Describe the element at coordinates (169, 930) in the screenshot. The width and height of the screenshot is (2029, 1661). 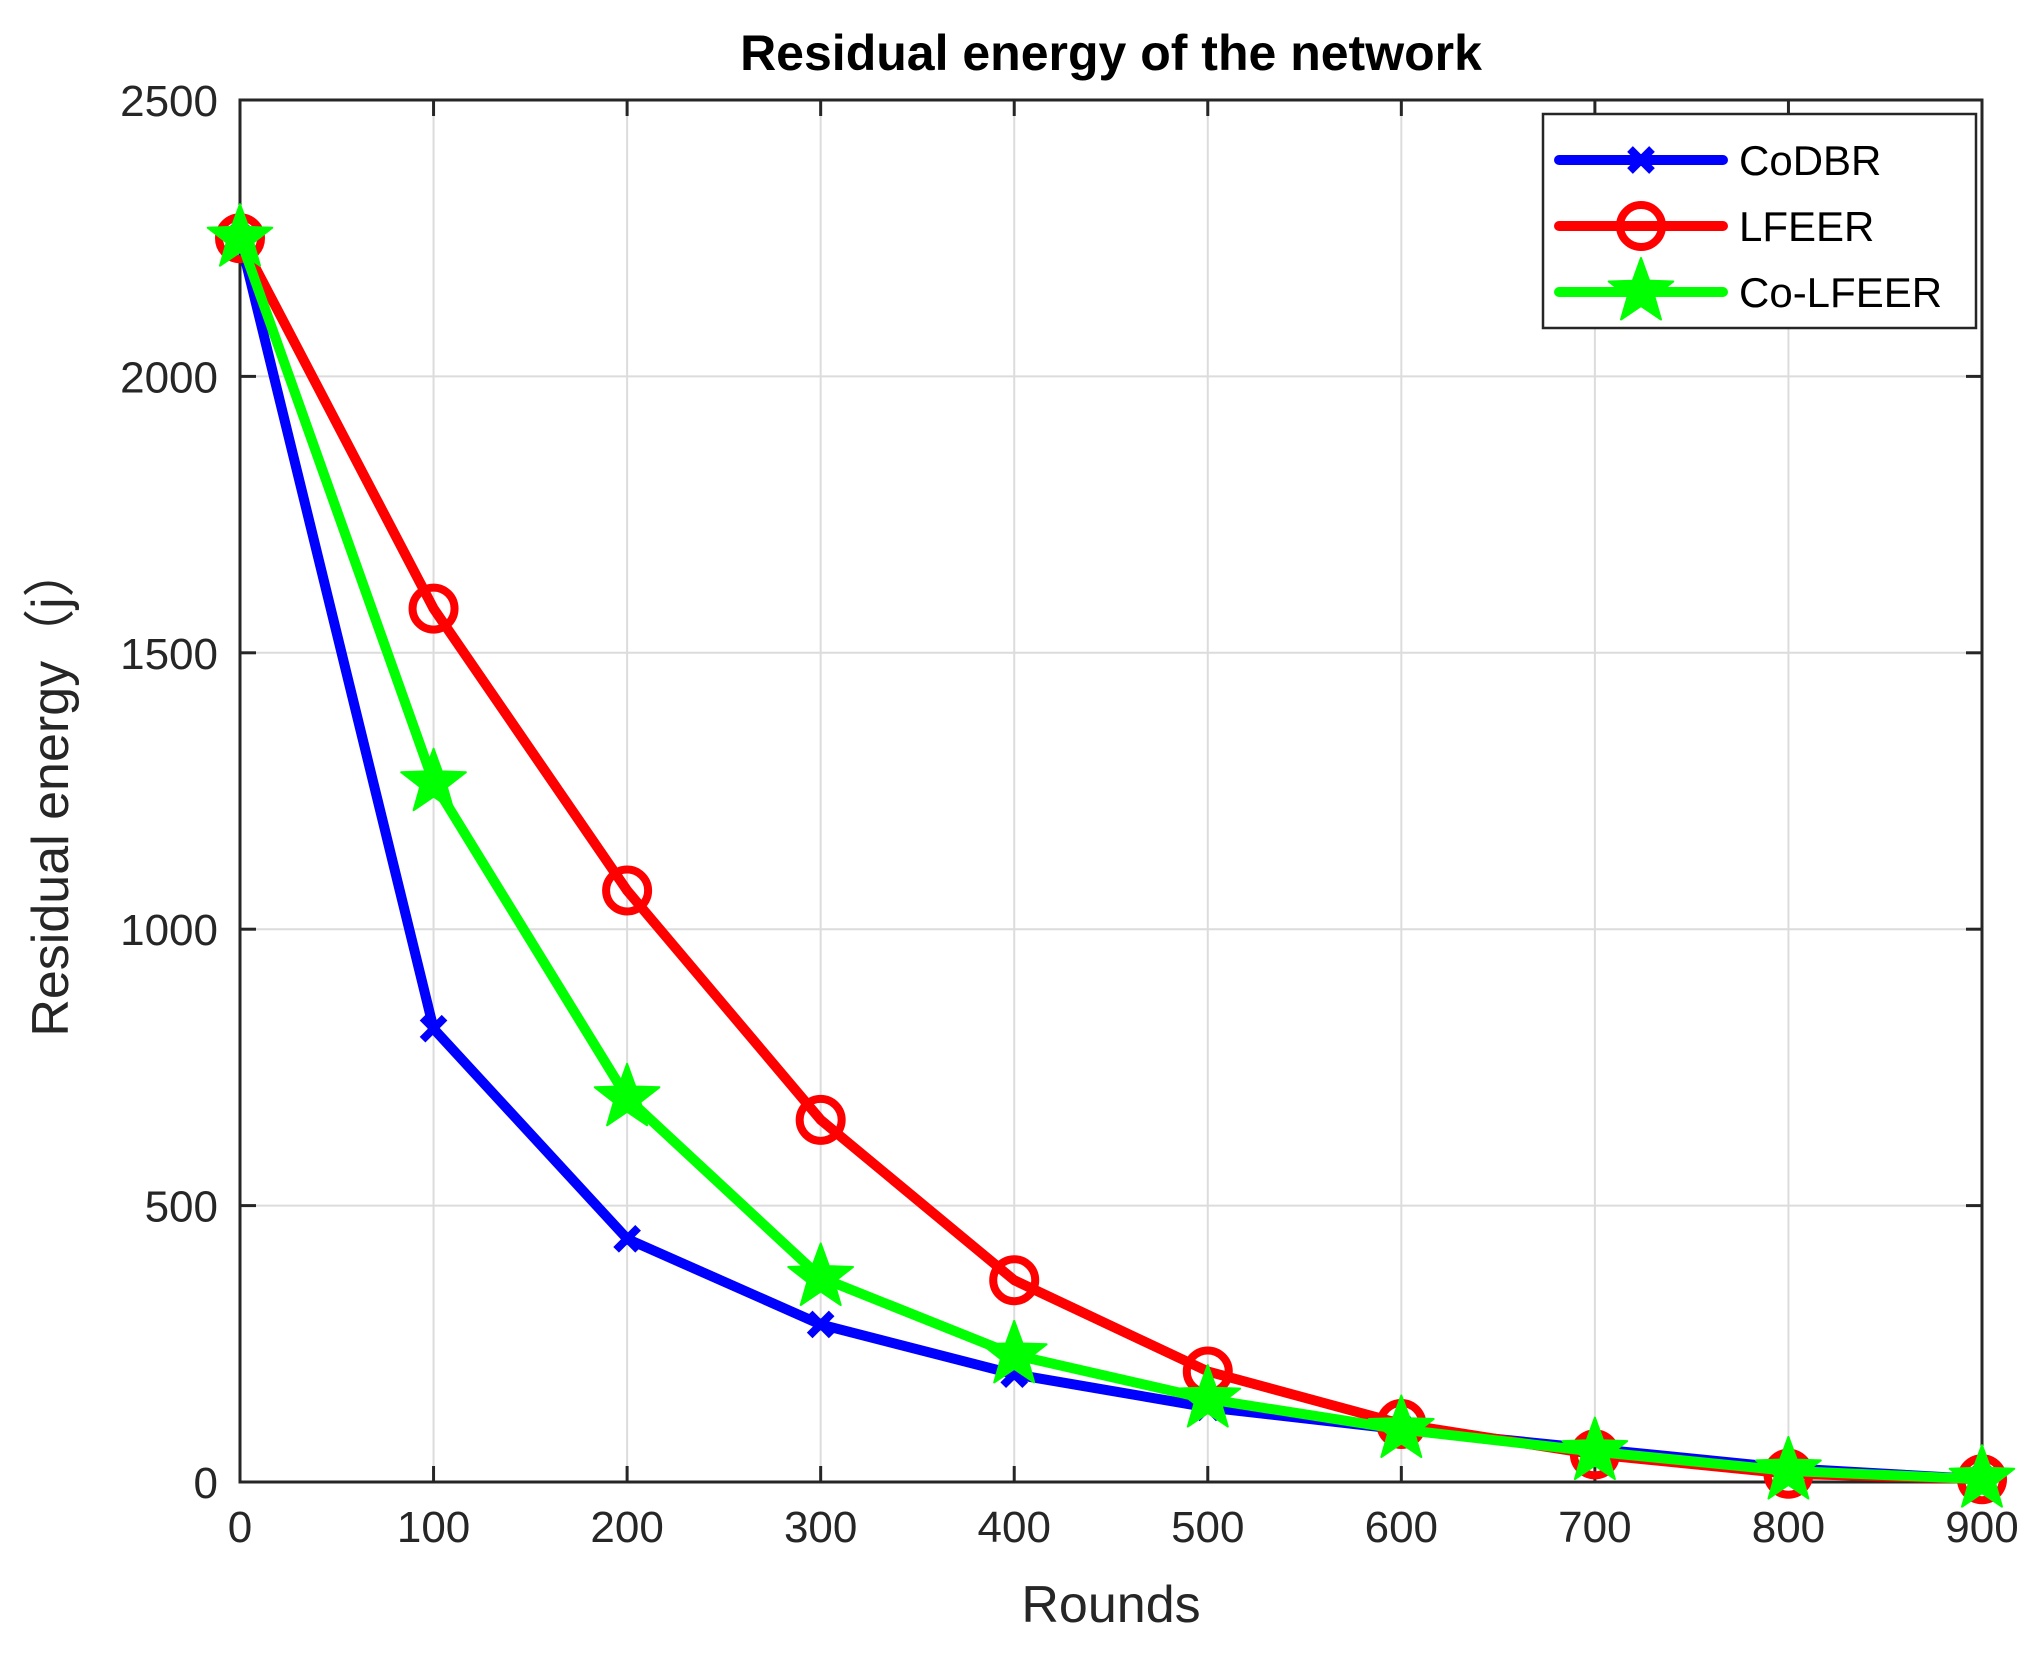
I see `y-tick-label: 1000` at that location.